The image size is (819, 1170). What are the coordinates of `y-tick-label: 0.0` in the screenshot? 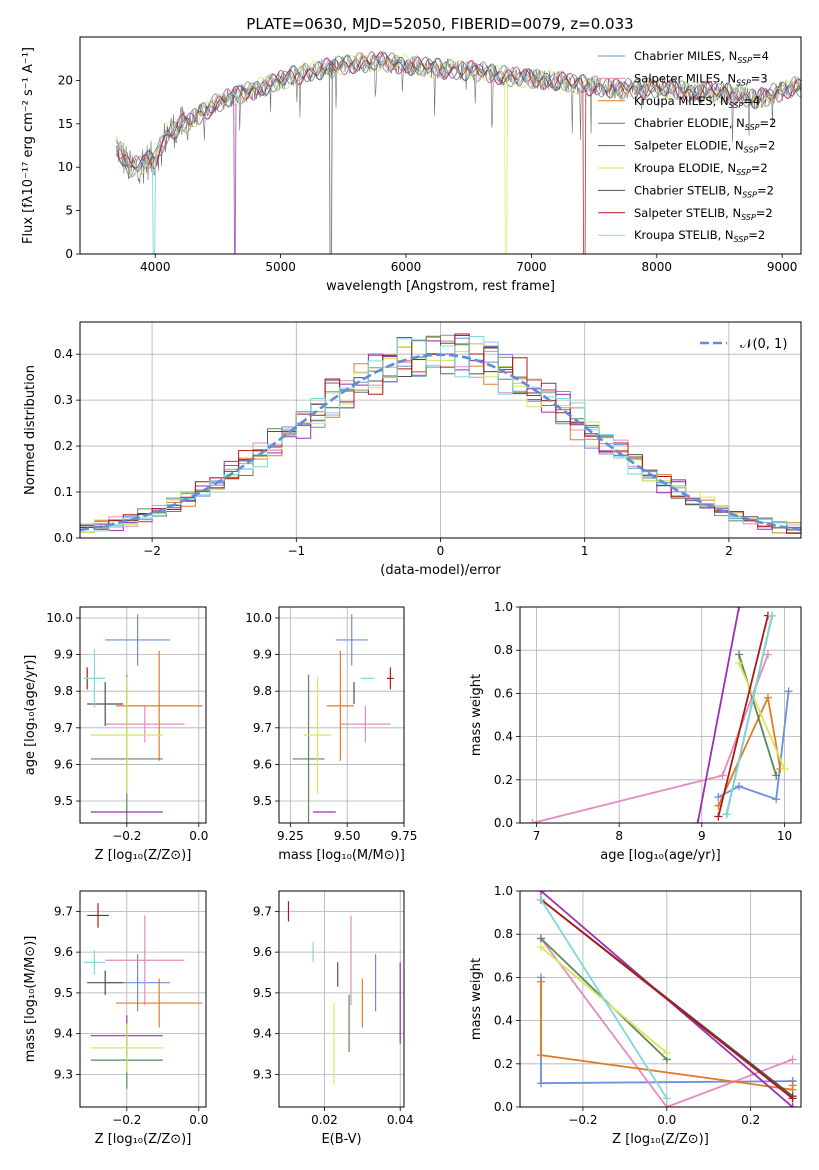 It's located at (503, 1107).